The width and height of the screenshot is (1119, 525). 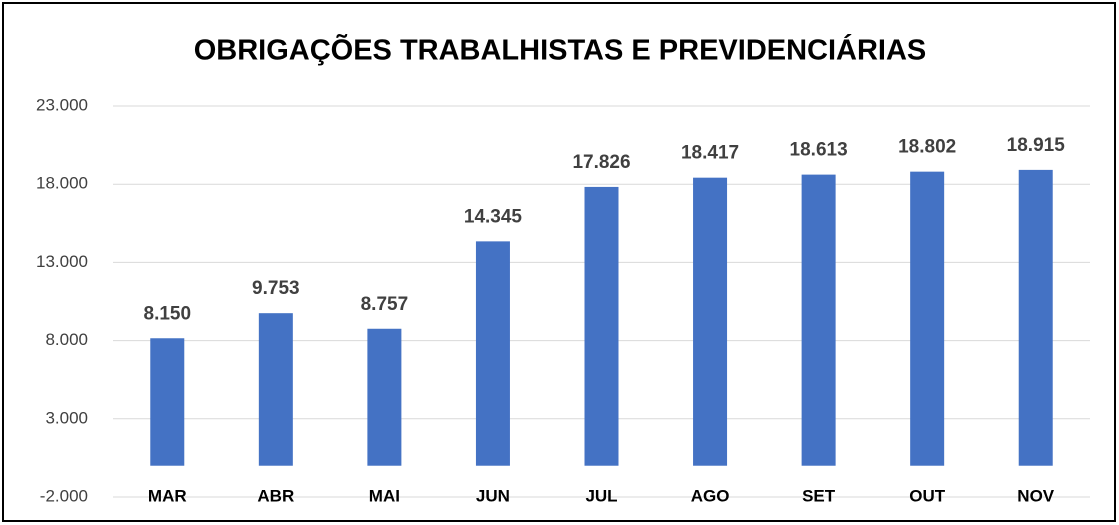 What do you see at coordinates (927, 495) in the screenshot?
I see `x-tick-label: OUT` at bounding box center [927, 495].